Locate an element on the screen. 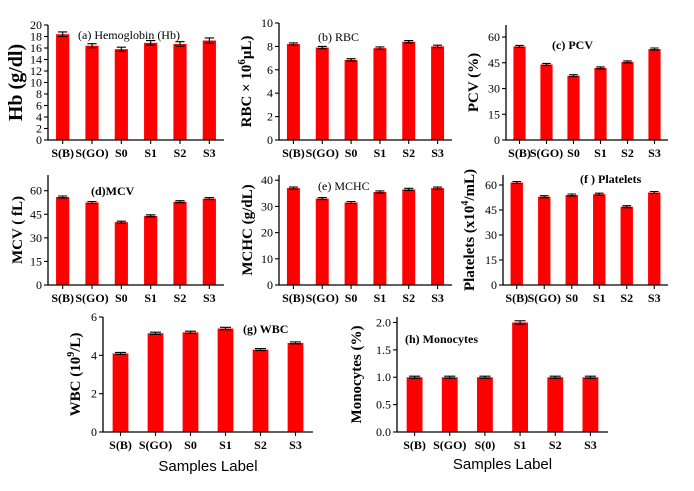 This screenshot has height=491, width=694. y-tick-label: 60 is located at coordinates (36, 191).